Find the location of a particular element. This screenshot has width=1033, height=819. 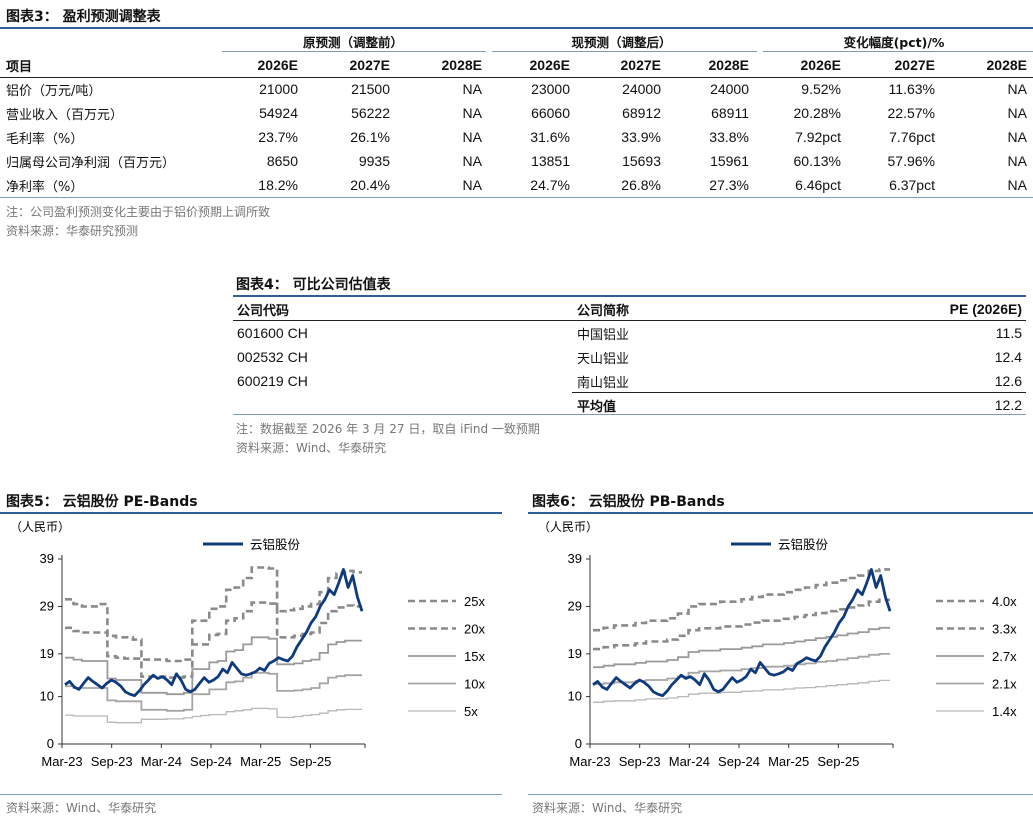

chart5-source: 资料来源：Wind、华泰研究 is located at coordinates (81, 808).